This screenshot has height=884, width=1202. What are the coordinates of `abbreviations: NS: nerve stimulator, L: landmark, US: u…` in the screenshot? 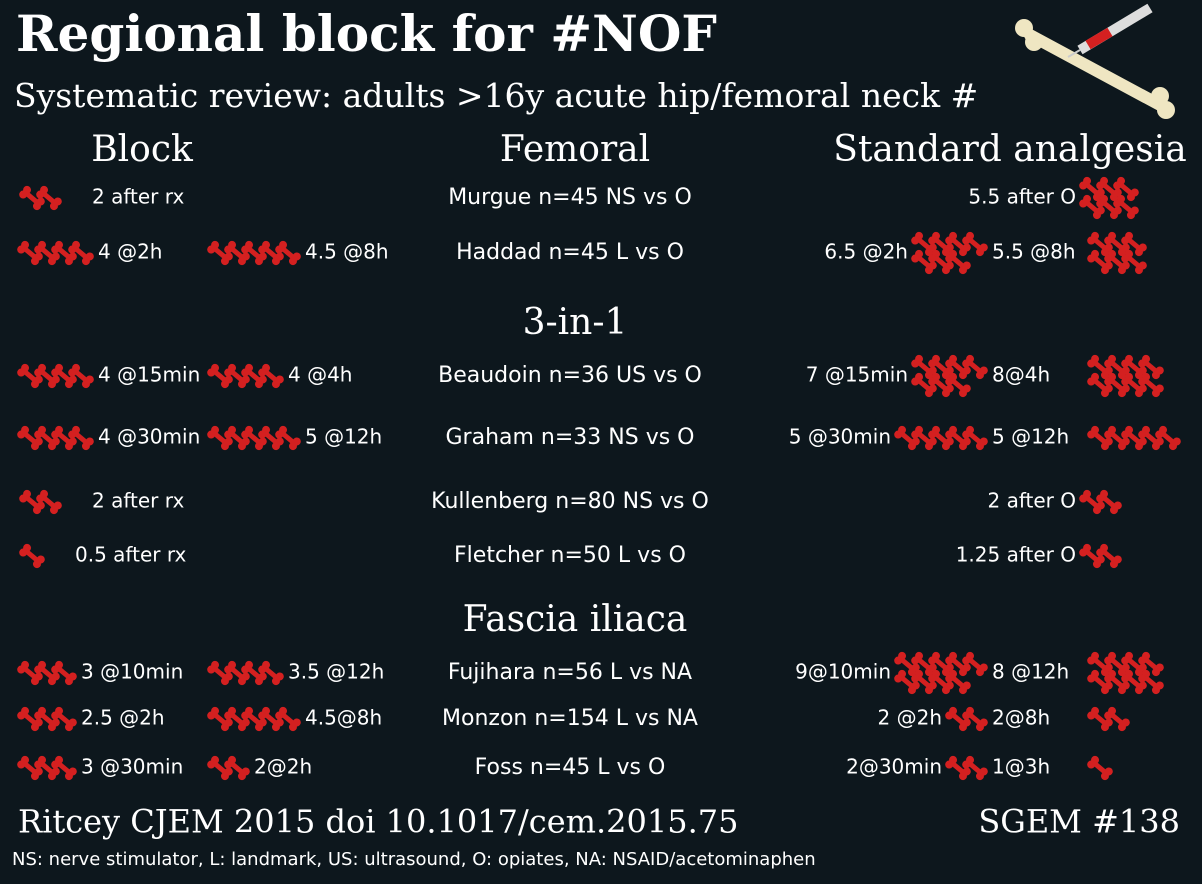 It's located at (414, 859).